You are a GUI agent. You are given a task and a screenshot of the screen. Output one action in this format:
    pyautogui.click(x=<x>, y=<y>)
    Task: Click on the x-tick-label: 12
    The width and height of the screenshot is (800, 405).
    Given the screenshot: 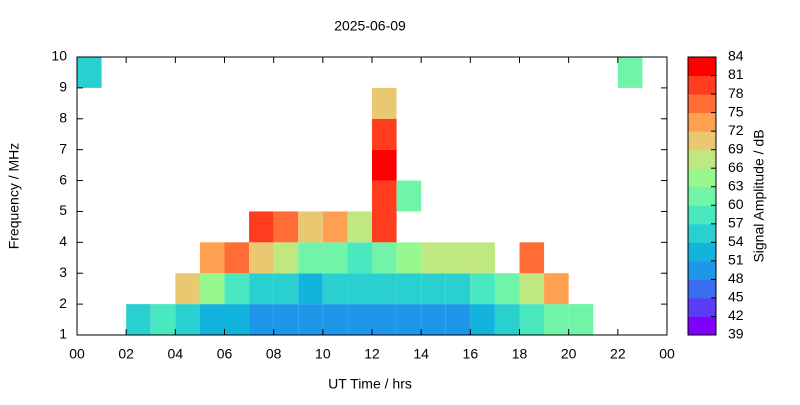 What is the action you would take?
    pyautogui.click(x=372, y=354)
    